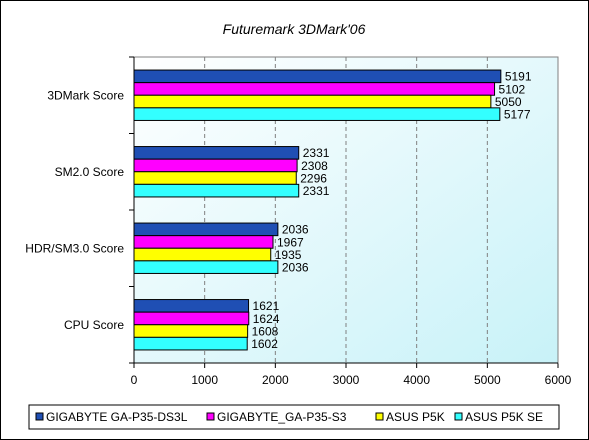  I want to click on x-tick-label: 3000, so click(346, 380).